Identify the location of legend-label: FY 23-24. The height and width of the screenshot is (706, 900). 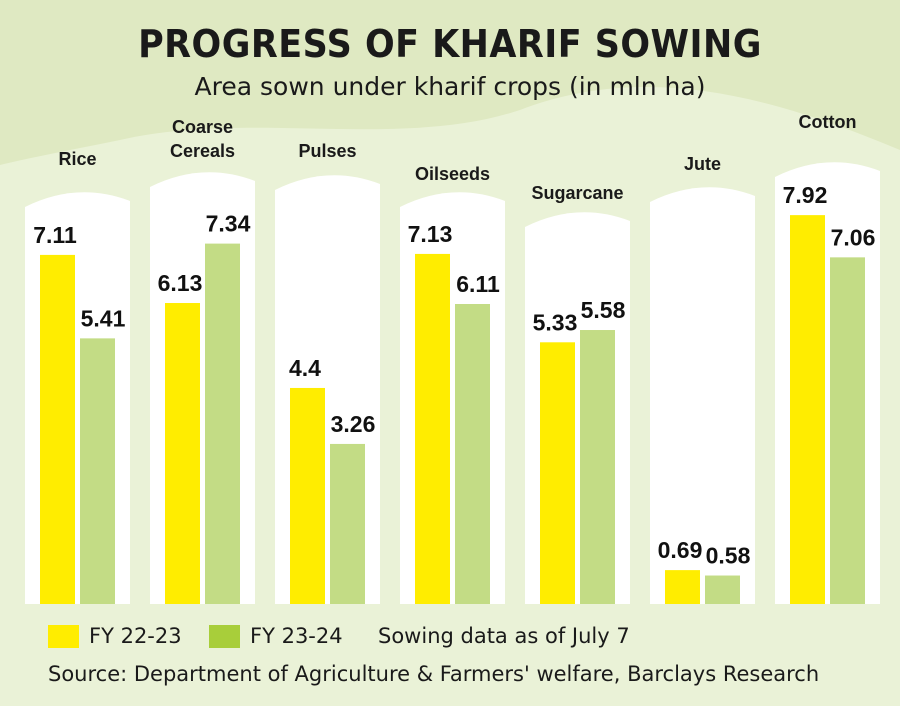
(296, 636).